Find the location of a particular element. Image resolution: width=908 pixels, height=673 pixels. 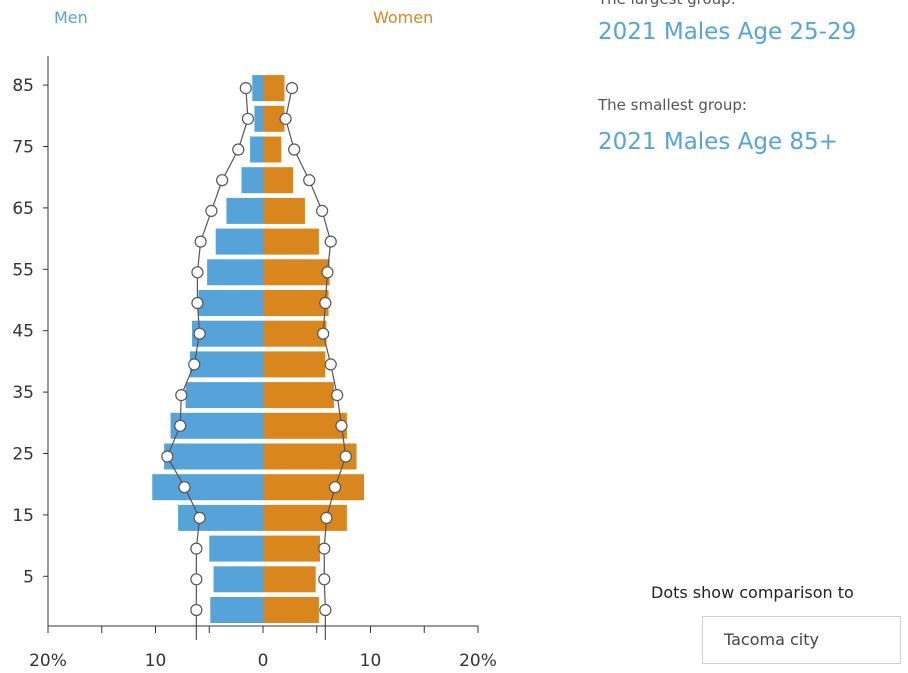

y-tick-label-25: 25 is located at coordinates (23, 455).